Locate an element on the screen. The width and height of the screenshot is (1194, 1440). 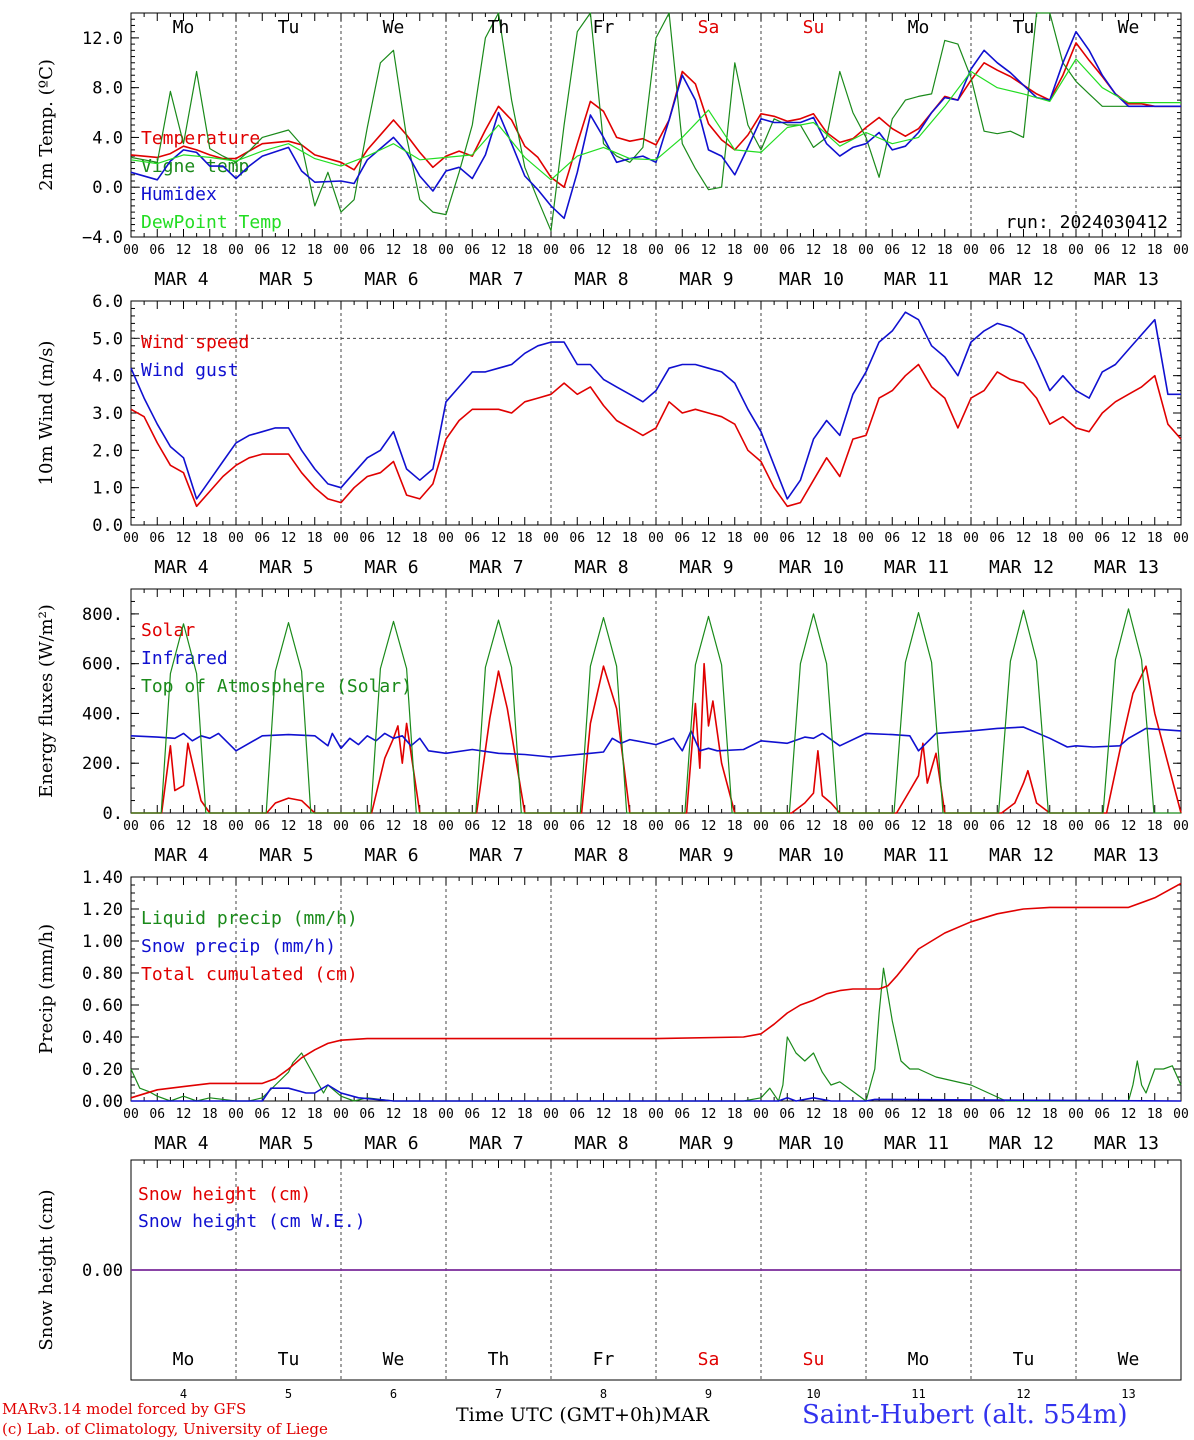
run-label: run: 2024030412 is located at coordinates (1086, 222).